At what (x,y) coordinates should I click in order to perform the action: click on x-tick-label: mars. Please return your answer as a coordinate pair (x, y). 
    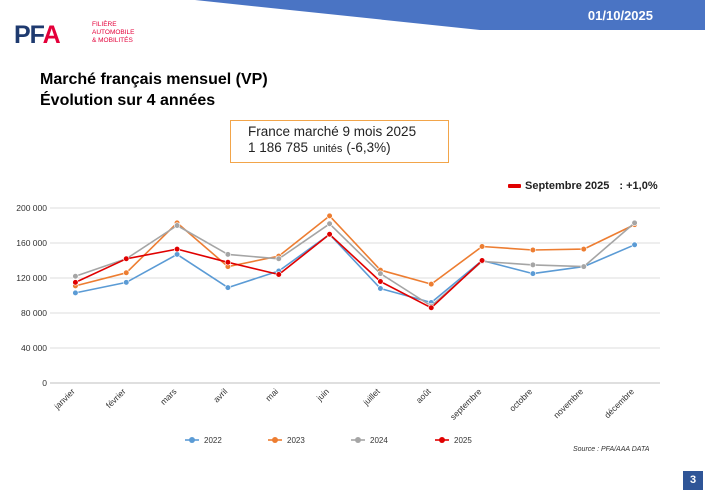
    Looking at the image, I should click on (168, 396).